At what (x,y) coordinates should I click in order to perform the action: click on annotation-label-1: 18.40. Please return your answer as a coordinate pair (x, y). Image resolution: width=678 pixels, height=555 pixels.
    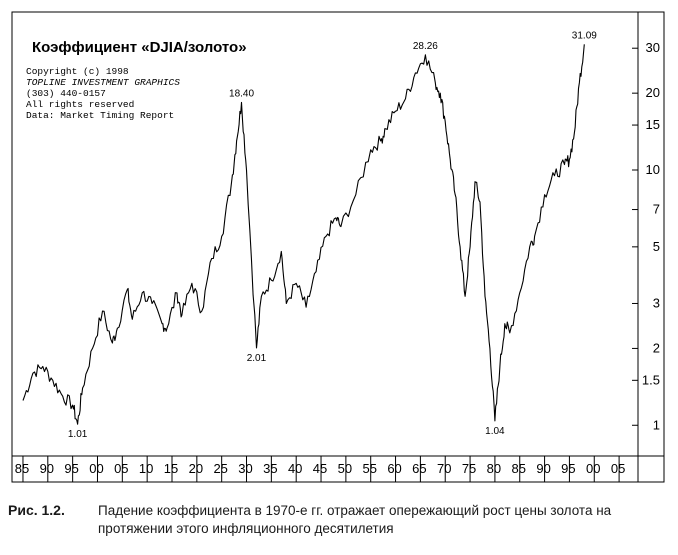
    Looking at the image, I should click on (241, 93).